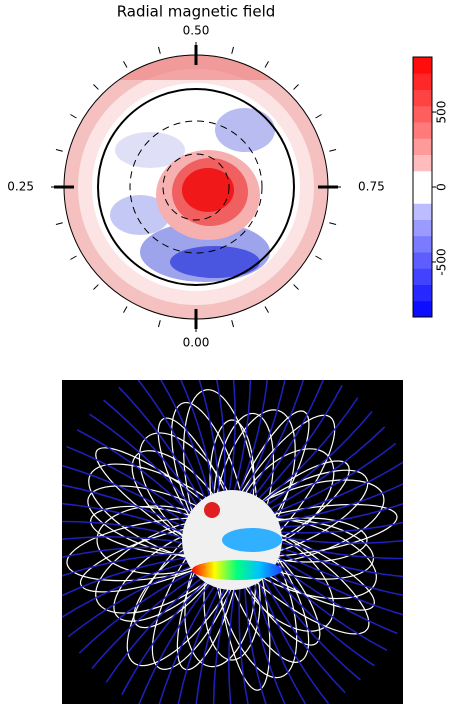 This screenshot has width=451, height=704. I want to click on latitude-circle, so click(196, 187).